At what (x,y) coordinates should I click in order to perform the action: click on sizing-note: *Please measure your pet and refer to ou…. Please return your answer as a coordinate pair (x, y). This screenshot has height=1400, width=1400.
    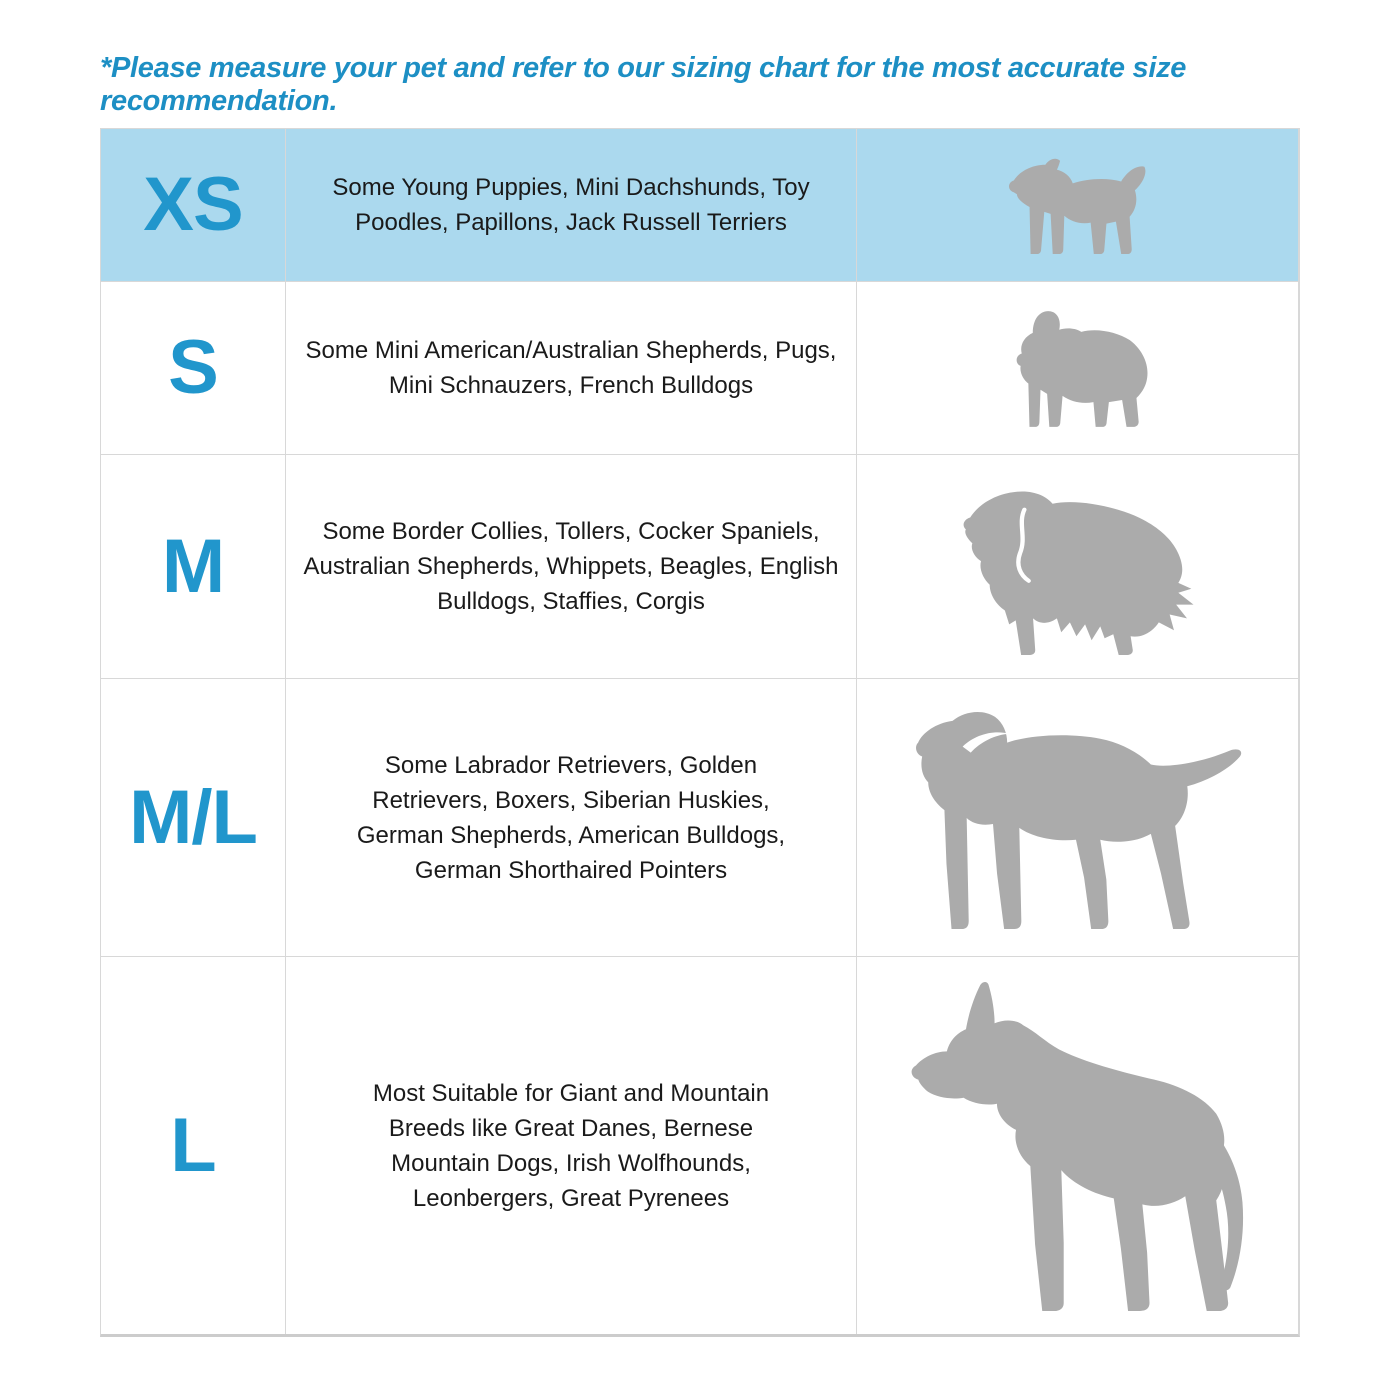
    Looking at the image, I should click on (643, 84).